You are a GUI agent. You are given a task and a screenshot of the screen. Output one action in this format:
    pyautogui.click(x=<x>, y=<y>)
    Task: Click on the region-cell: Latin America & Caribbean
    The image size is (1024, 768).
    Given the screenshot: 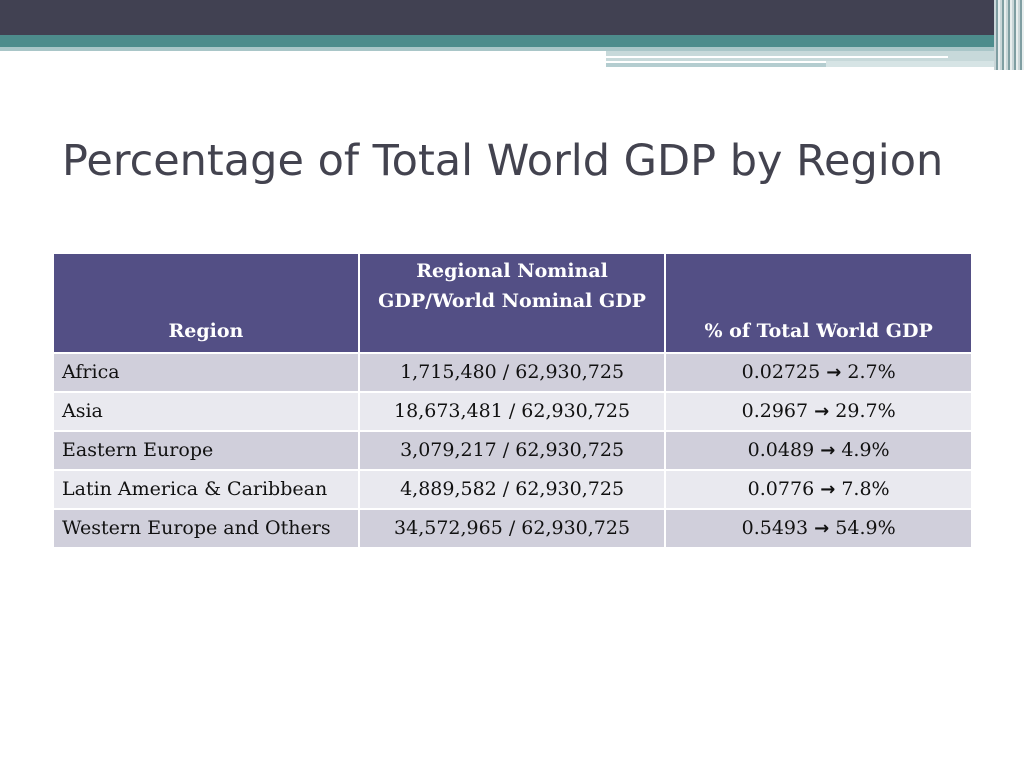 What is the action you would take?
    pyautogui.click(x=206, y=489)
    